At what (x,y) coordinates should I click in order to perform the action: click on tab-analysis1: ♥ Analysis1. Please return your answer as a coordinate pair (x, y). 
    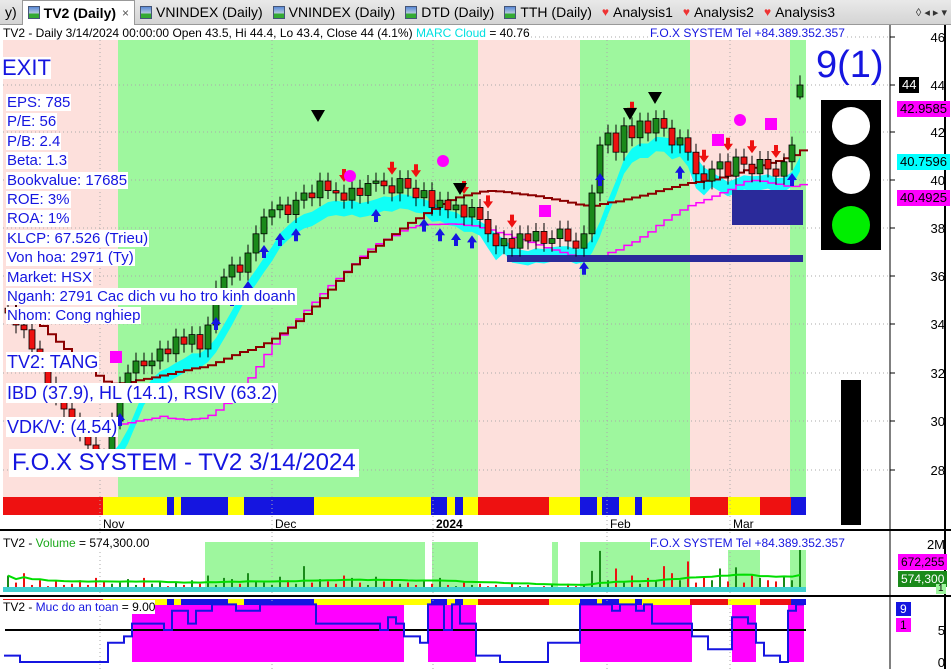
    Looking at the image, I should click on (637, 12).